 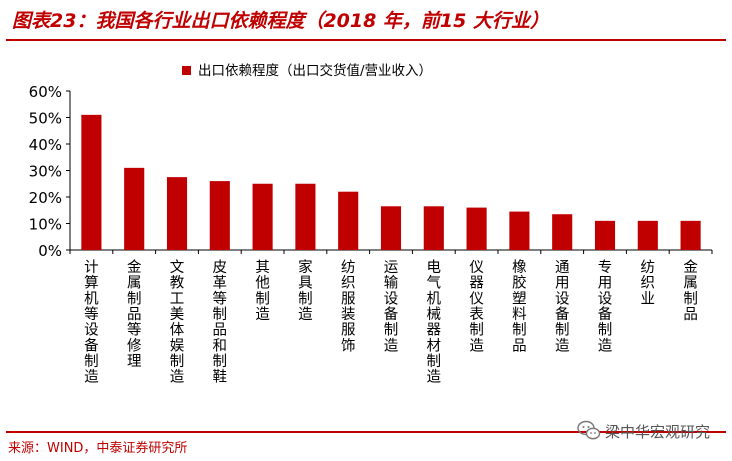 I want to click on watermark: 梁中华宏观研究, so click(x=643, y=431).